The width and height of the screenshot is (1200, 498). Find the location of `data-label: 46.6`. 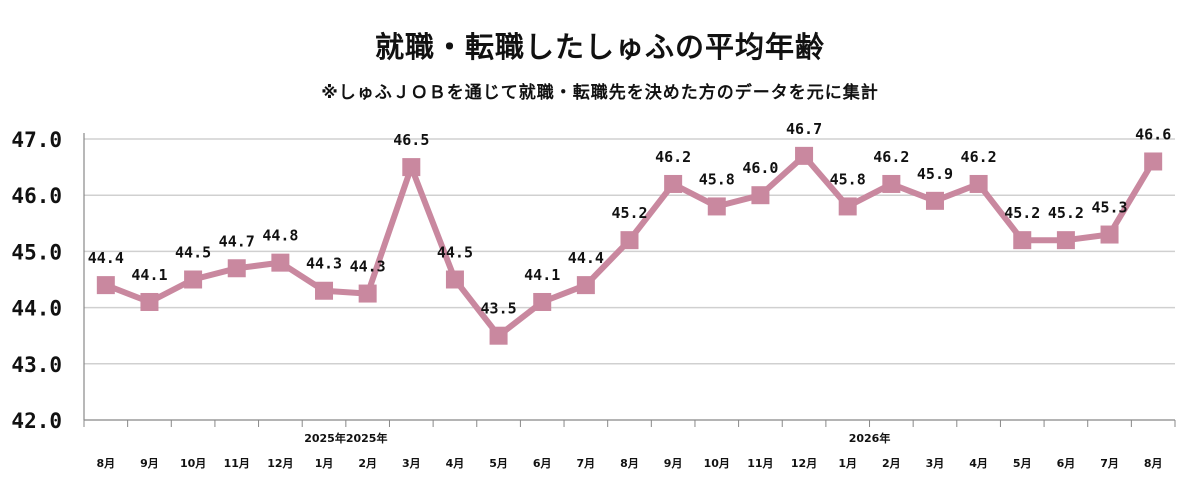

data-label: 46.6 is located at coordinates (1153, 134).